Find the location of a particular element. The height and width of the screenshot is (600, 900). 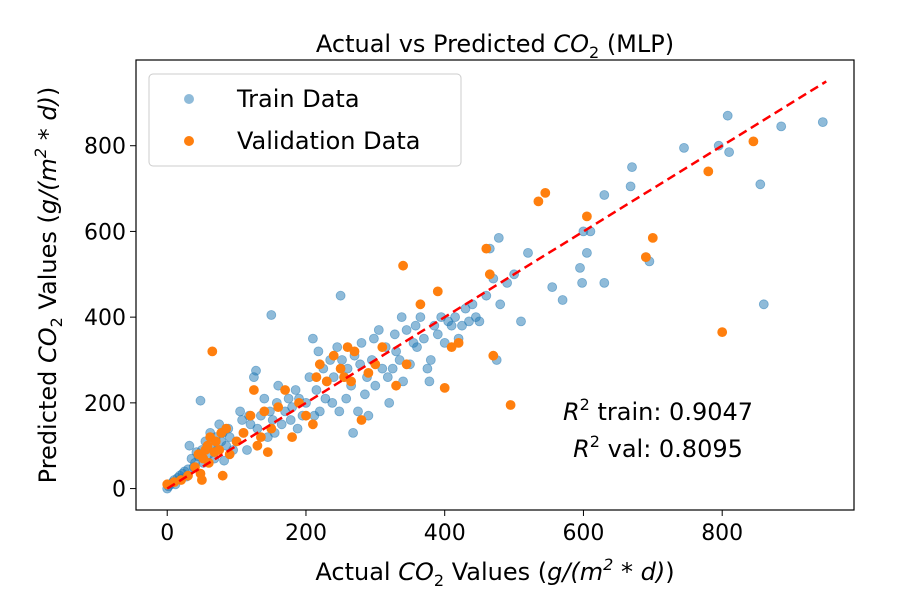

legend: Train Data Validation Data is located at coordinates (305, 120).